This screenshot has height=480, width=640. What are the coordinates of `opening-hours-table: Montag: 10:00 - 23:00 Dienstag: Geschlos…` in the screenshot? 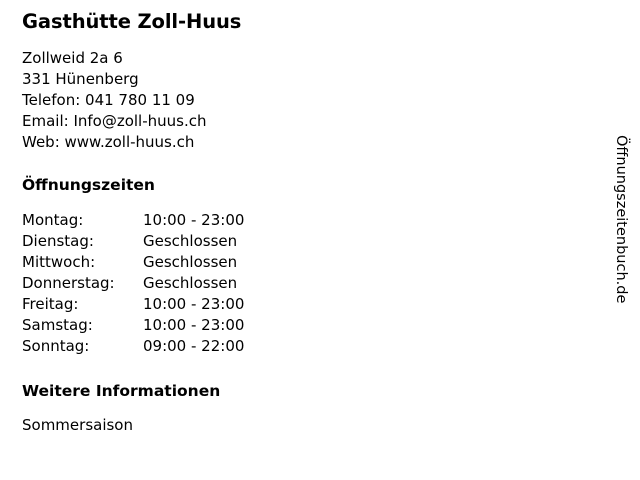 It's located at (133, 283).